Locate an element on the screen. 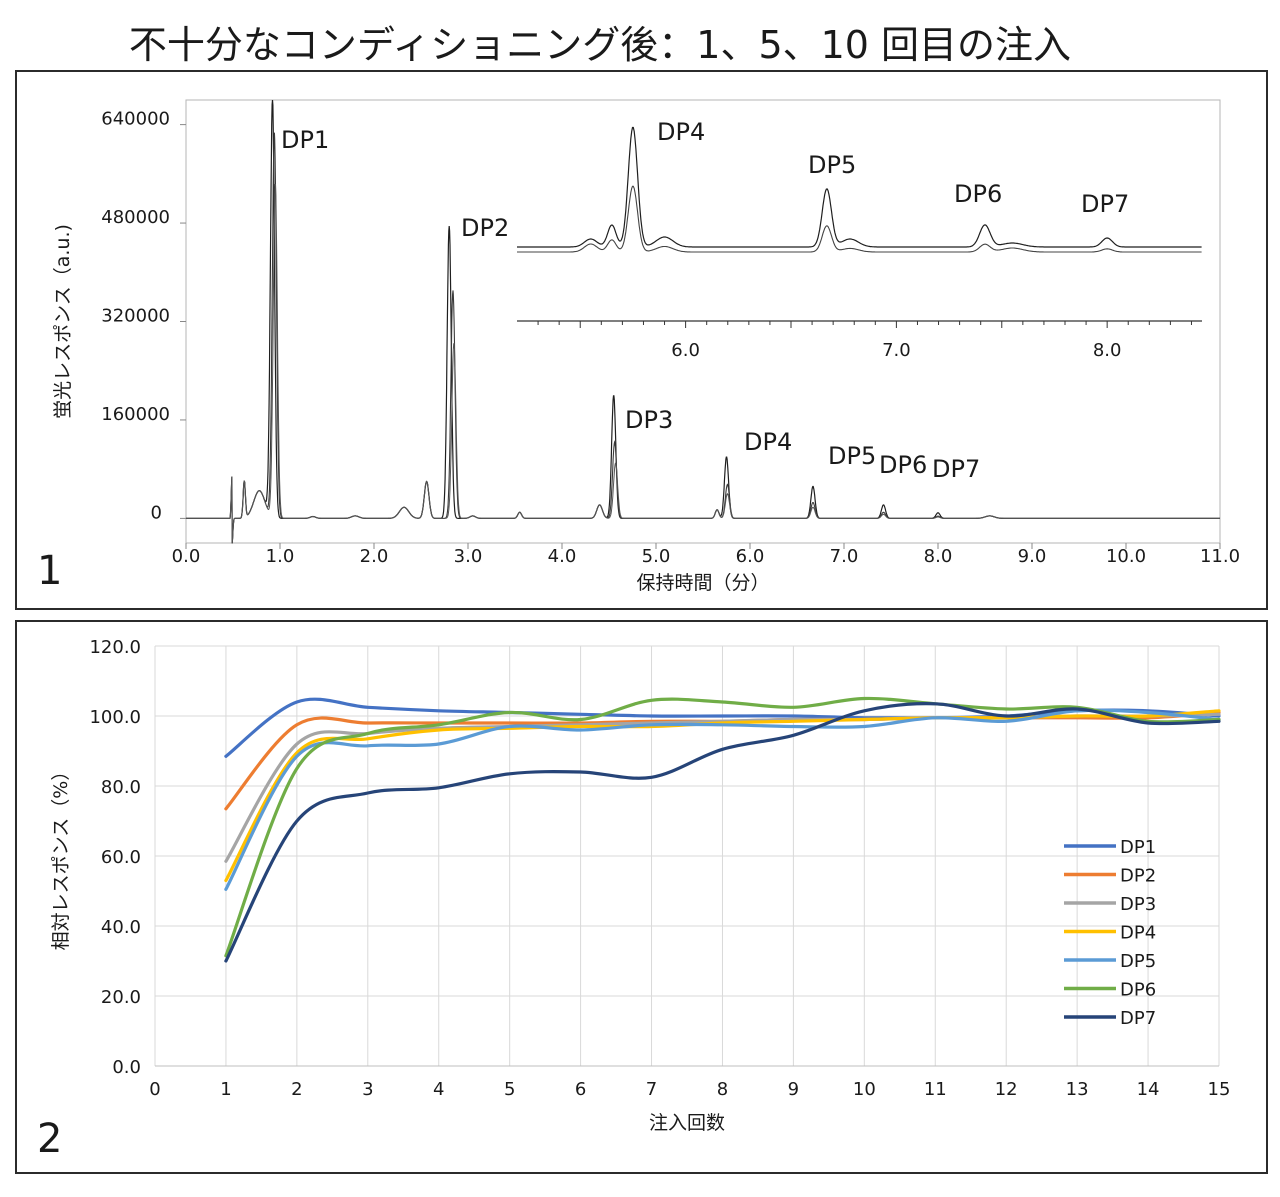 The width and height of the screenshot is (1280, 1197). y-tick-label: 0 is located at coordinates (156, 512).